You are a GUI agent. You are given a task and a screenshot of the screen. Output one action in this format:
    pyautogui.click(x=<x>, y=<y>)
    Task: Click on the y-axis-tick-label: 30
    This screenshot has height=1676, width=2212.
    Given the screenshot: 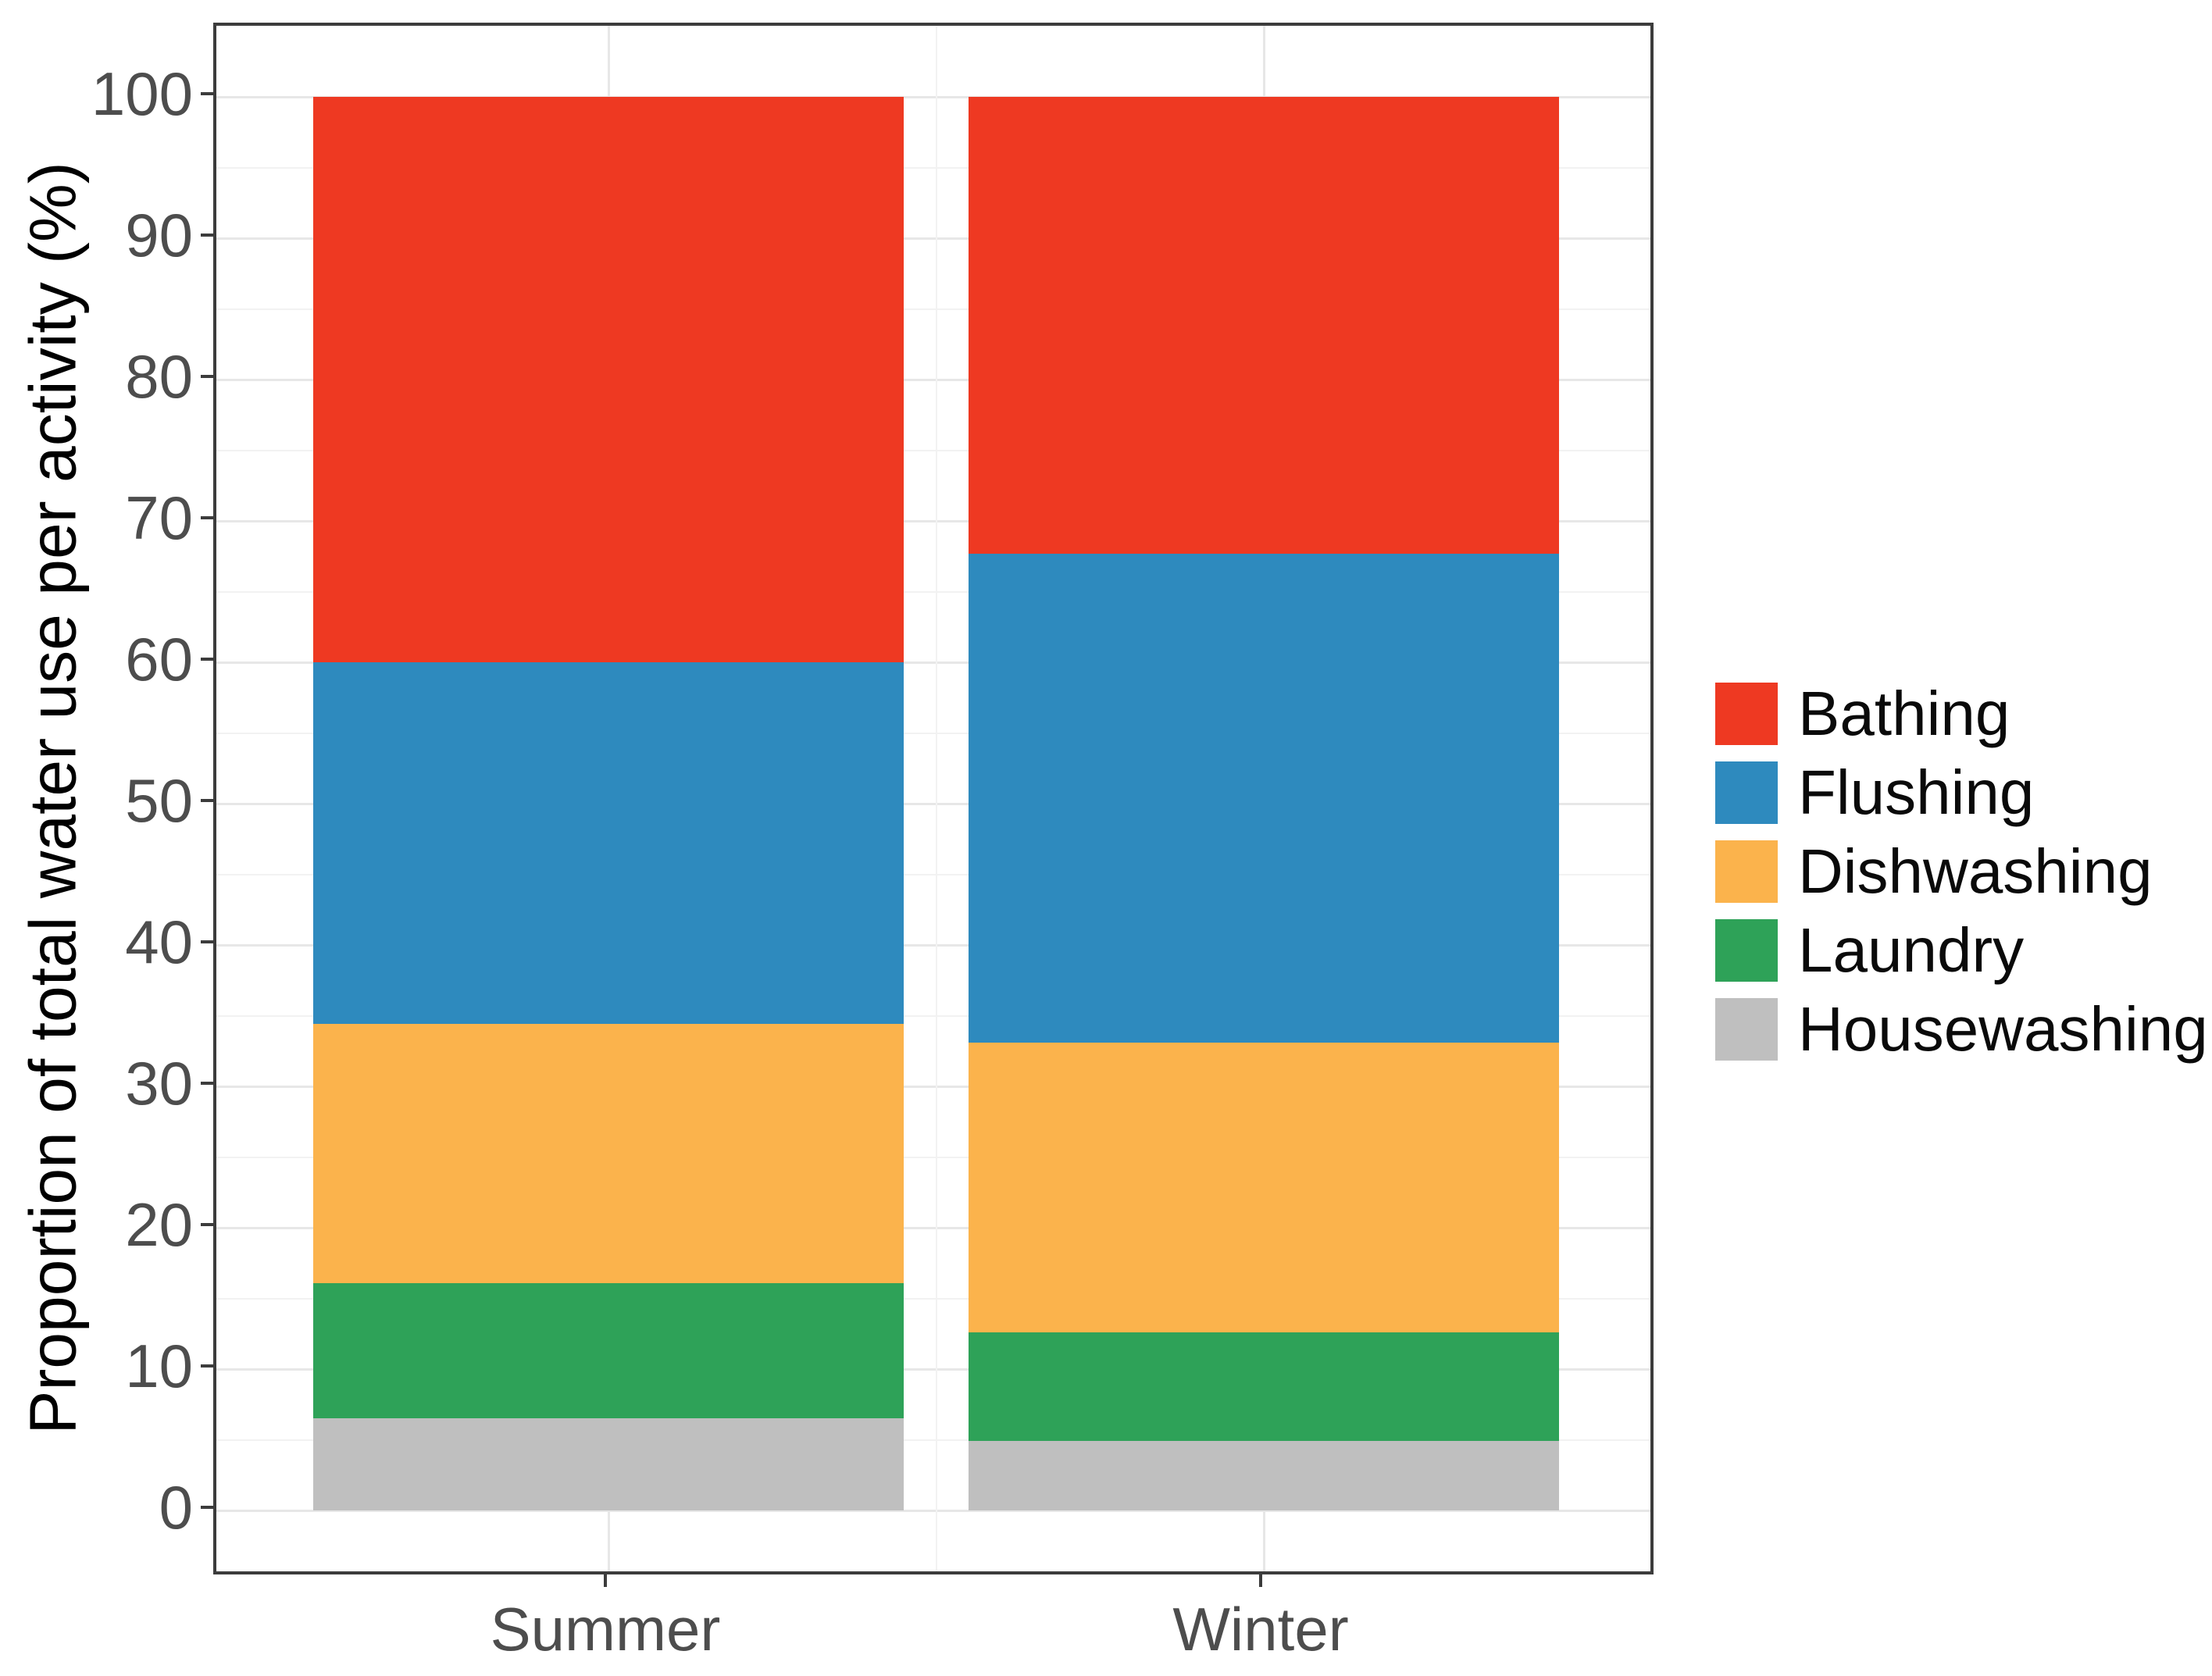 What is the action you would take?
    pyautogui.click(x=159, y=1084)
    